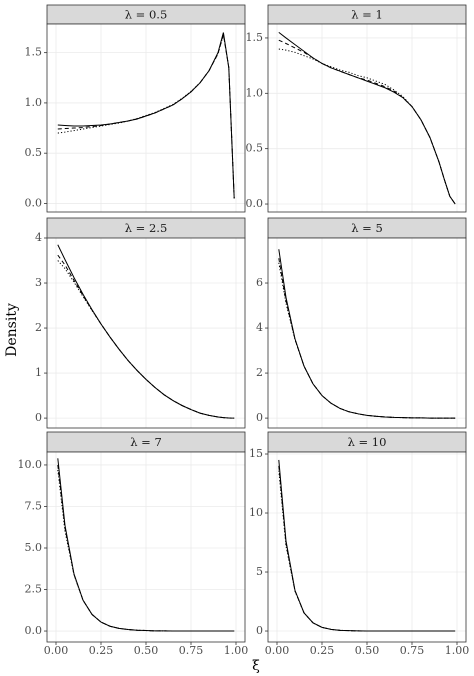 This screenshot has height=676, width=474. Describe the element at coordinates (259, 571) in the screenshot. I see `y-tick-label: 5` at that location.